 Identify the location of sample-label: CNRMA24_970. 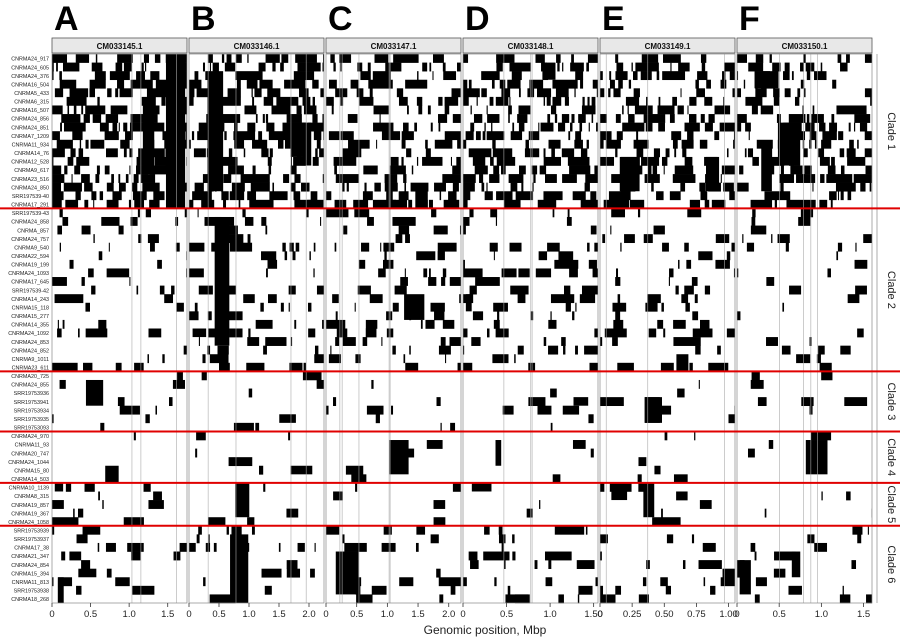
(30, 437).